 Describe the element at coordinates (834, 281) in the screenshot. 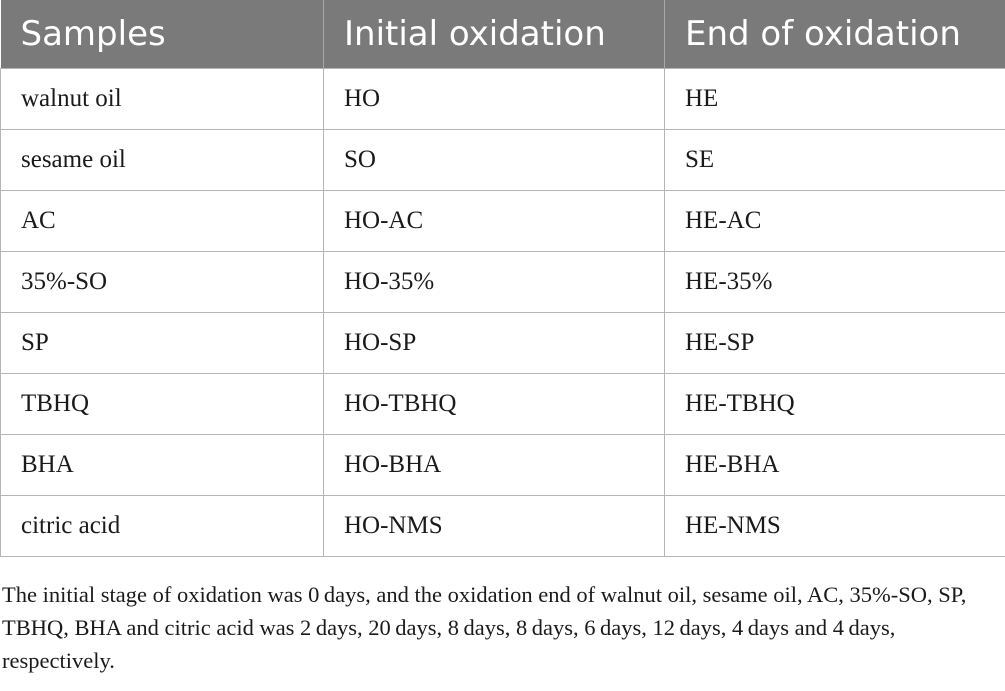

I see `cell-end: HE-35%` at that location.